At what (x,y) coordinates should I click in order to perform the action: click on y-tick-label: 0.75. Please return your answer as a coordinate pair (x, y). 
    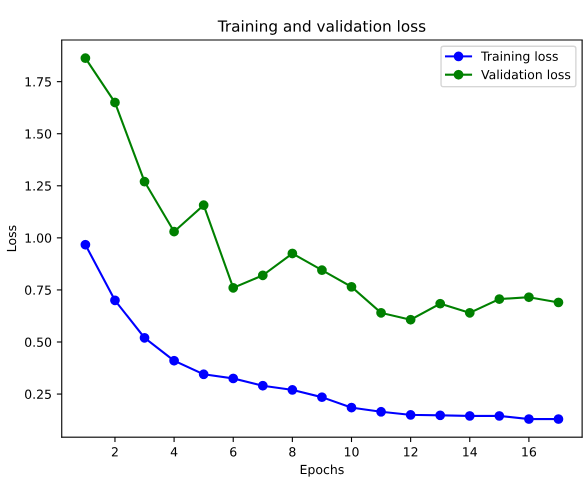
    Looking at the image, I should click on (38, 290).